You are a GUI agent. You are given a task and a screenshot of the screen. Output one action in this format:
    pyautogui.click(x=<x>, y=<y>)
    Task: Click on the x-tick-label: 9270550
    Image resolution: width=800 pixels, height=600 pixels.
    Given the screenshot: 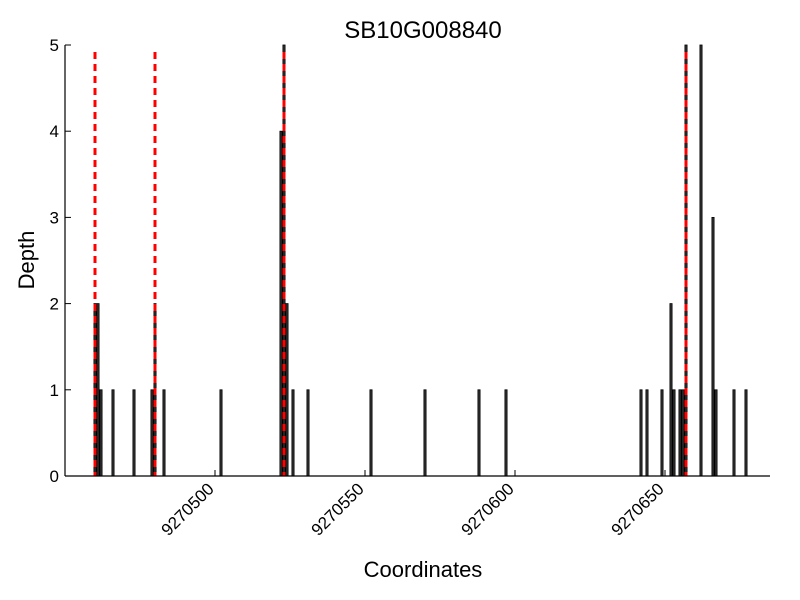 What is the action you would take?
    pyautogui.click(x=338, y=509)
    